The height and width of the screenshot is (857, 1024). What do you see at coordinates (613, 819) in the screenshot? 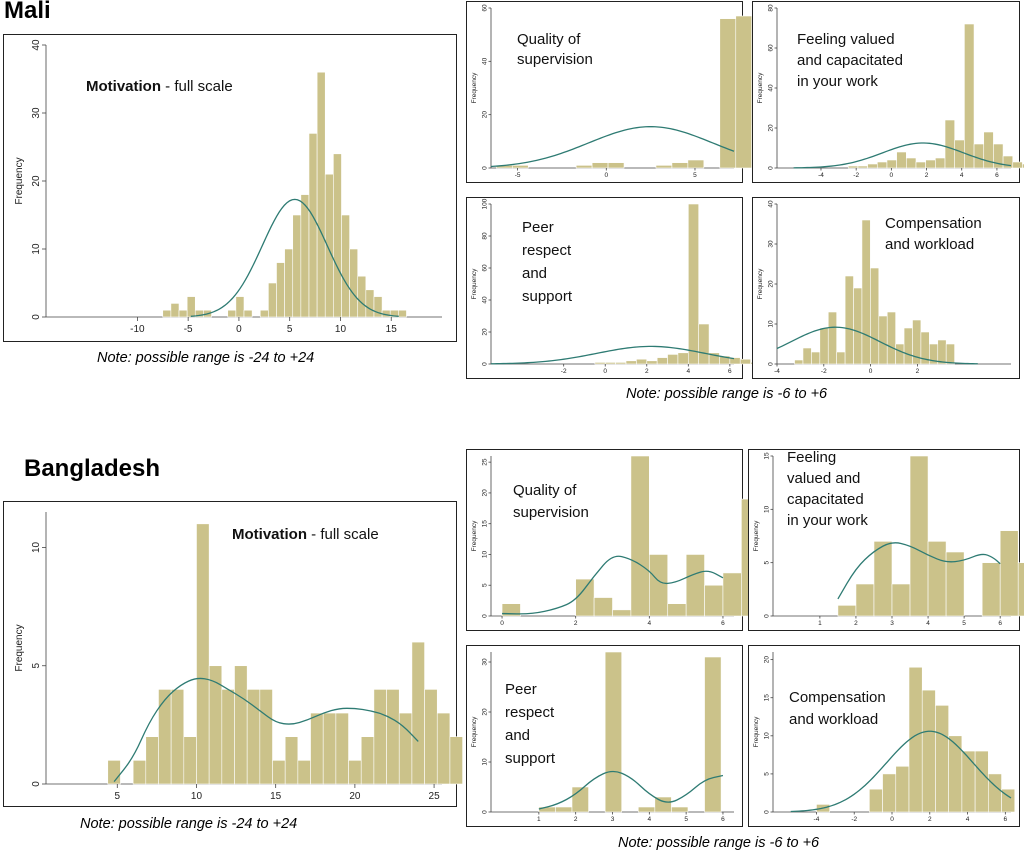
I see `x-tick-label: 3` at bounding box center [613, 819].